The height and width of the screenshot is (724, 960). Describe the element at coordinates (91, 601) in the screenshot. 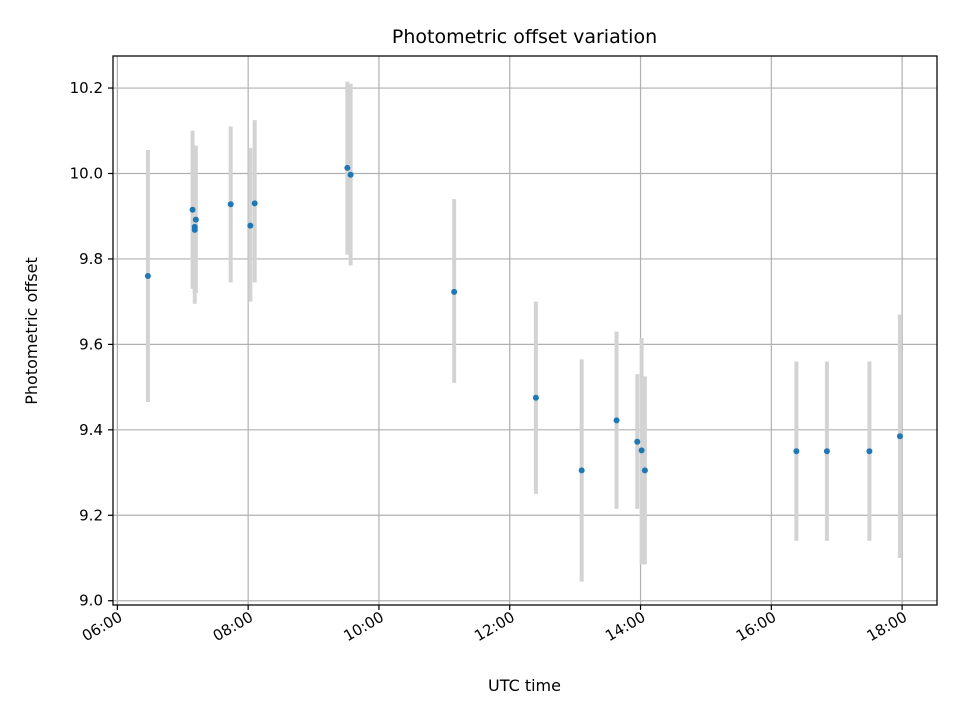

I see `y-tick-label: 9.0` at that location.